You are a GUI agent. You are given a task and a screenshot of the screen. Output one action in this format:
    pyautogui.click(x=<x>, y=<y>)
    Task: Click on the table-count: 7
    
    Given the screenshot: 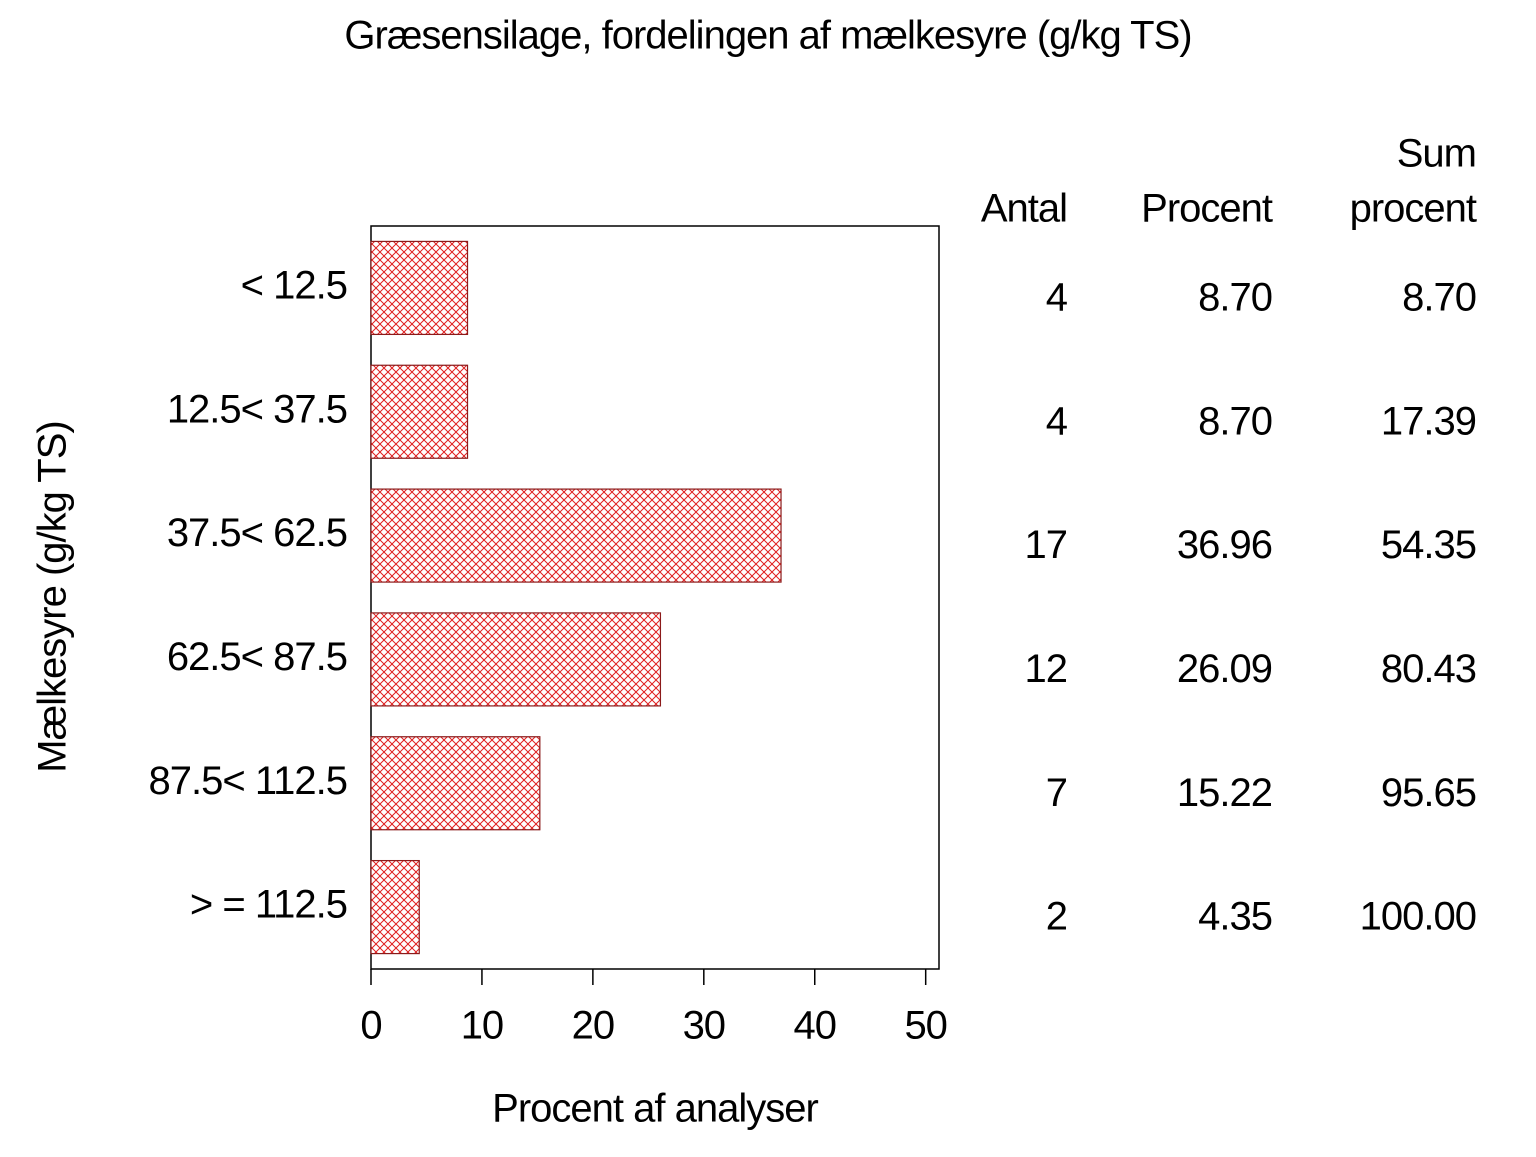 What is the action you would take?
    pyautogui.click(x=1056, y=793)
    